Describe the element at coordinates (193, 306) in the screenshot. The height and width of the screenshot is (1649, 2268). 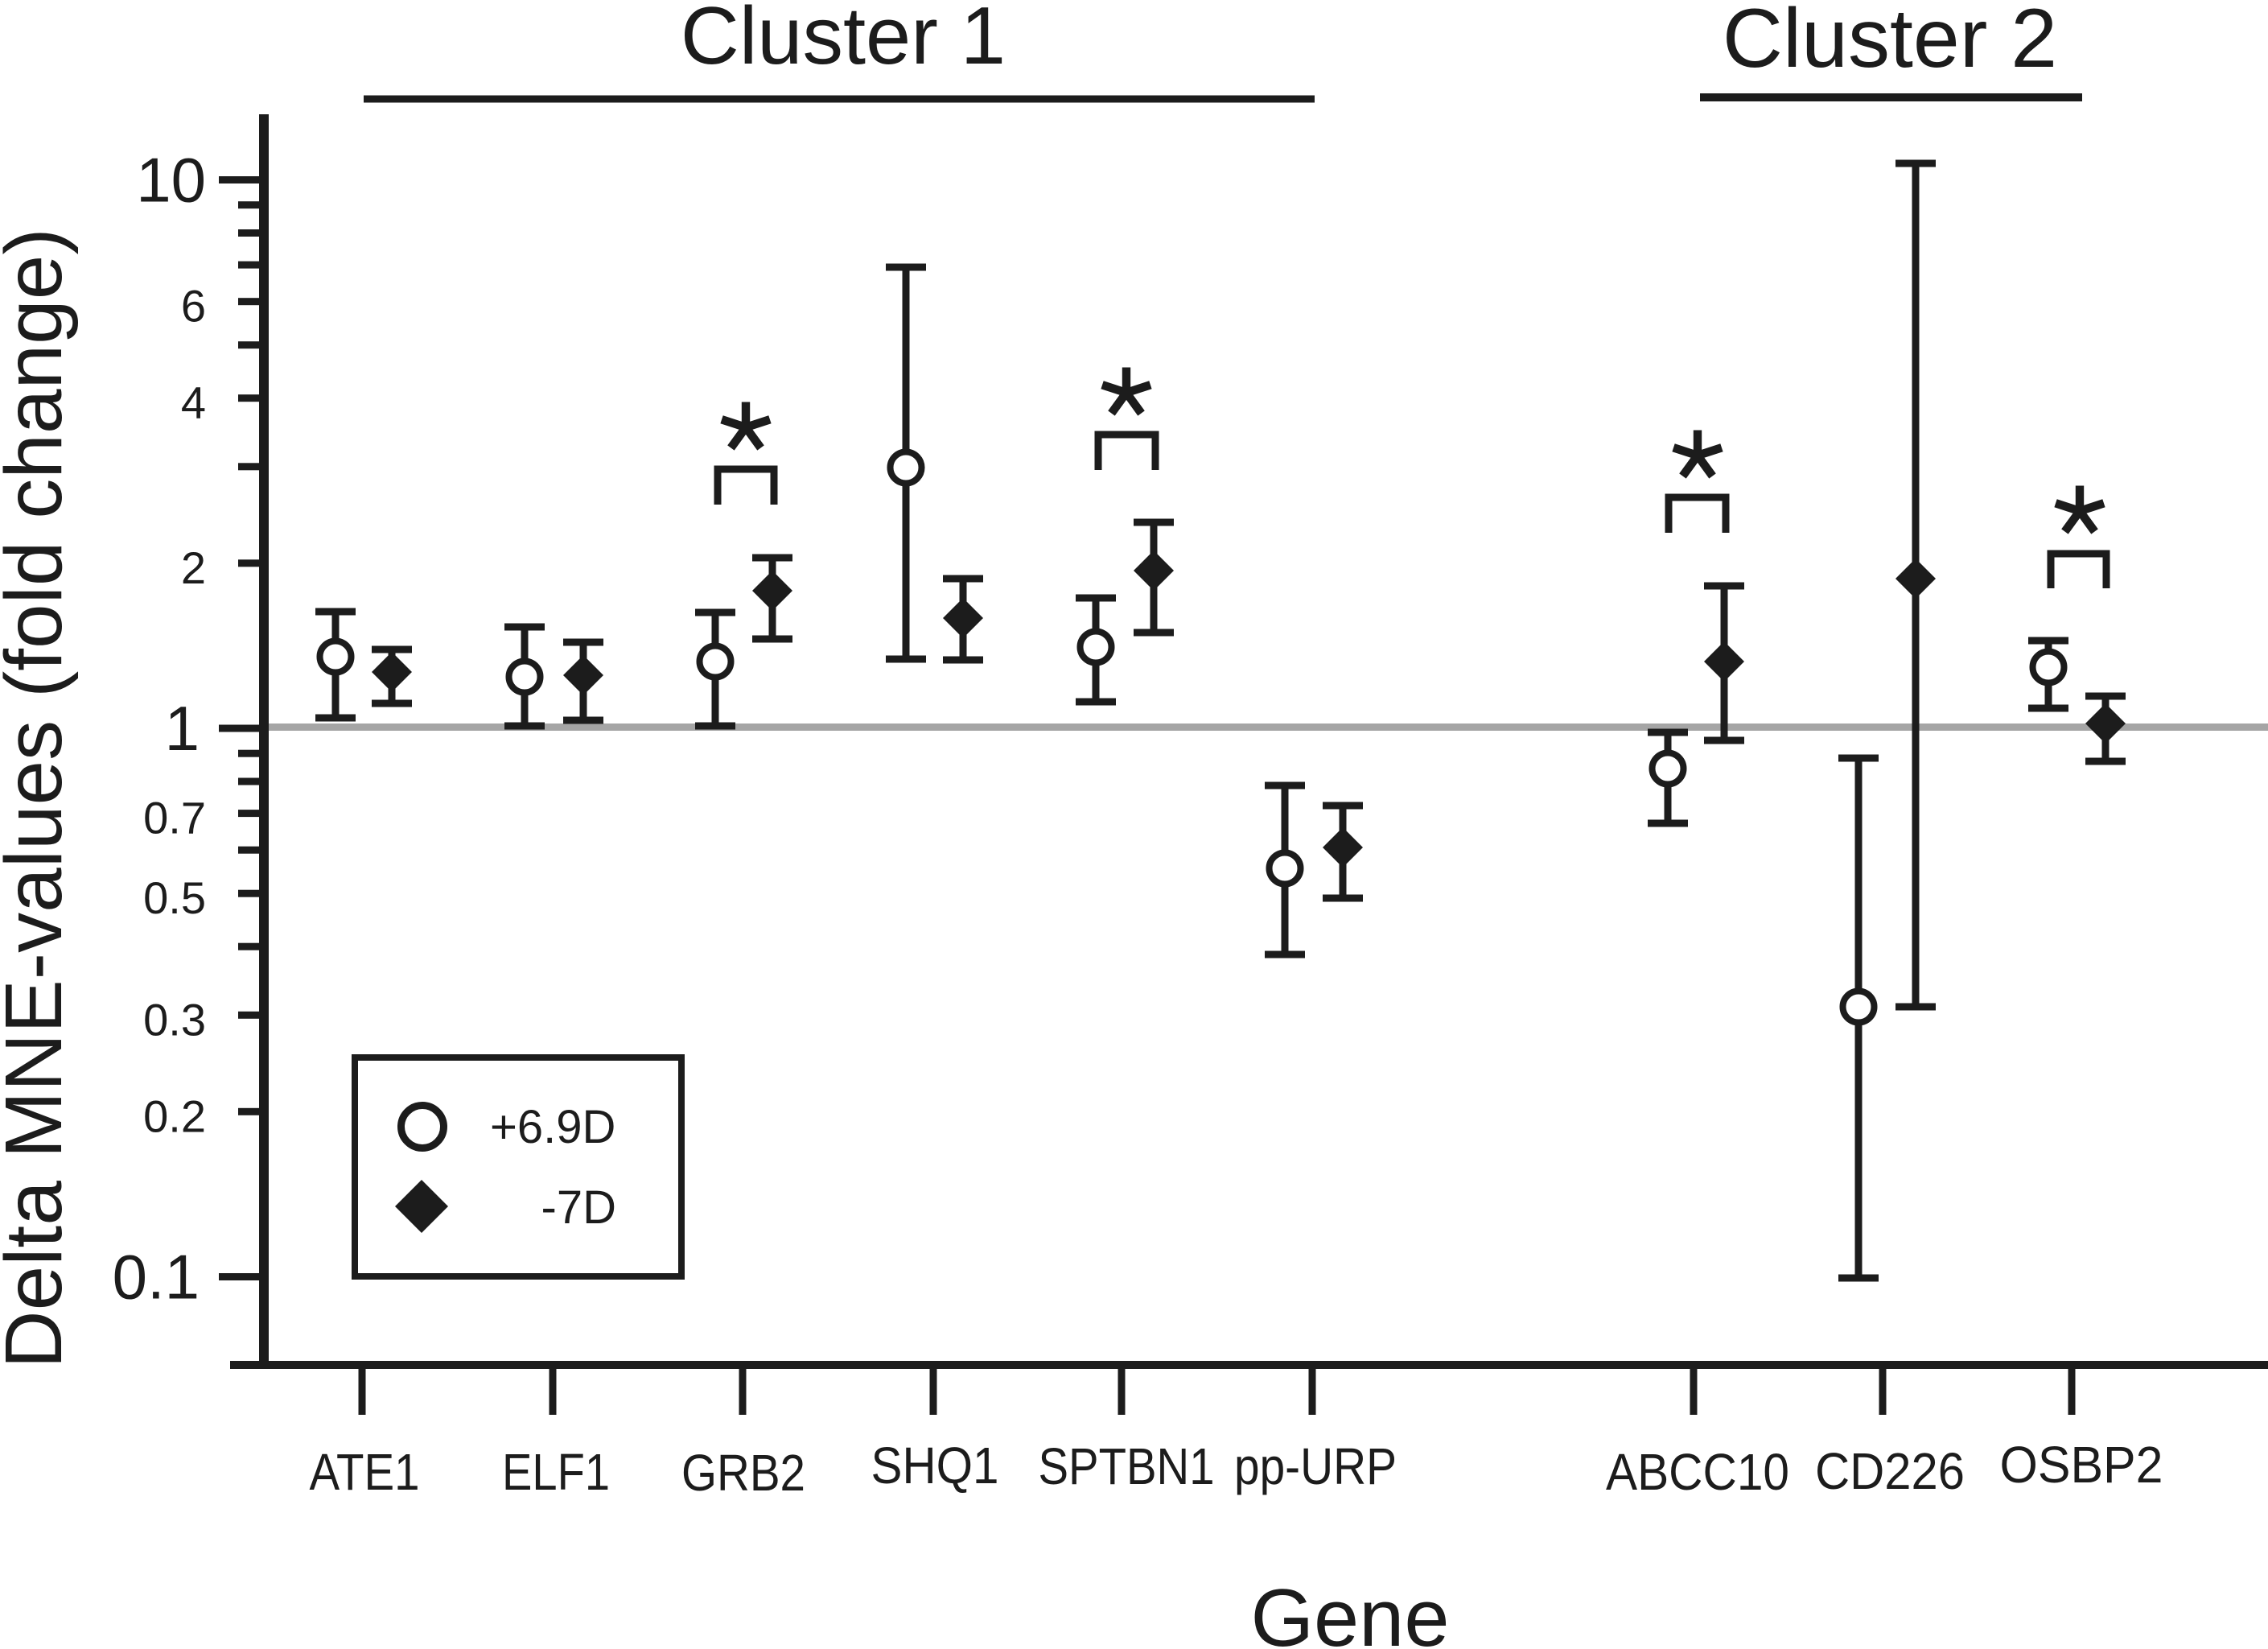
I see `svg-text: 6` at that location.